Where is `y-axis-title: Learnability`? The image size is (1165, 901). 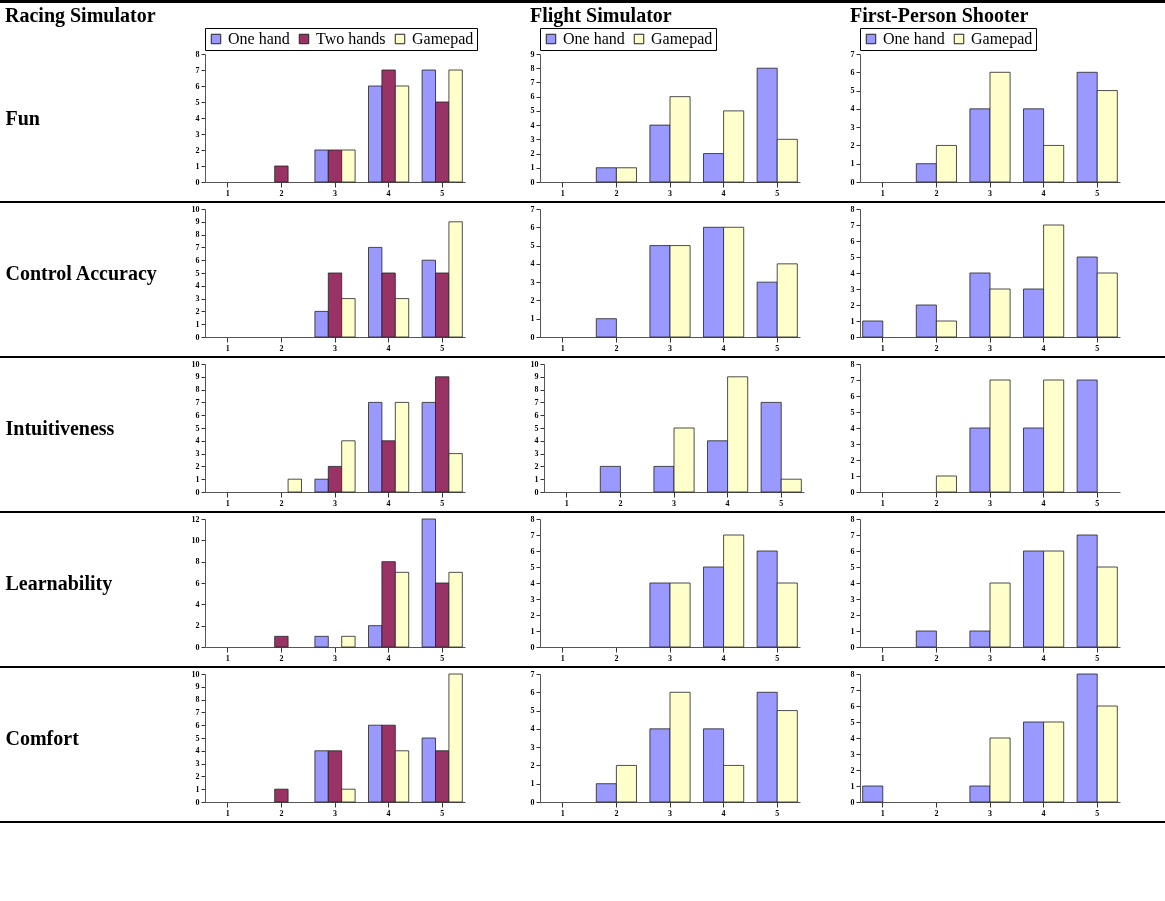 y-axis-title: Learnability is located at coordinates (59, 583).